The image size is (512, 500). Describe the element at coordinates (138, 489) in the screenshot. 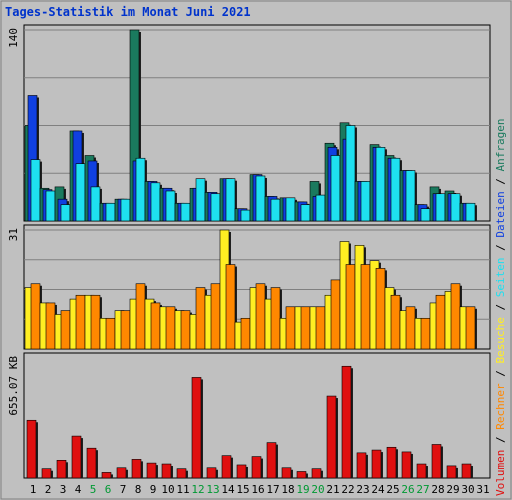

I see `x-tick-label-8: 8` at that location.